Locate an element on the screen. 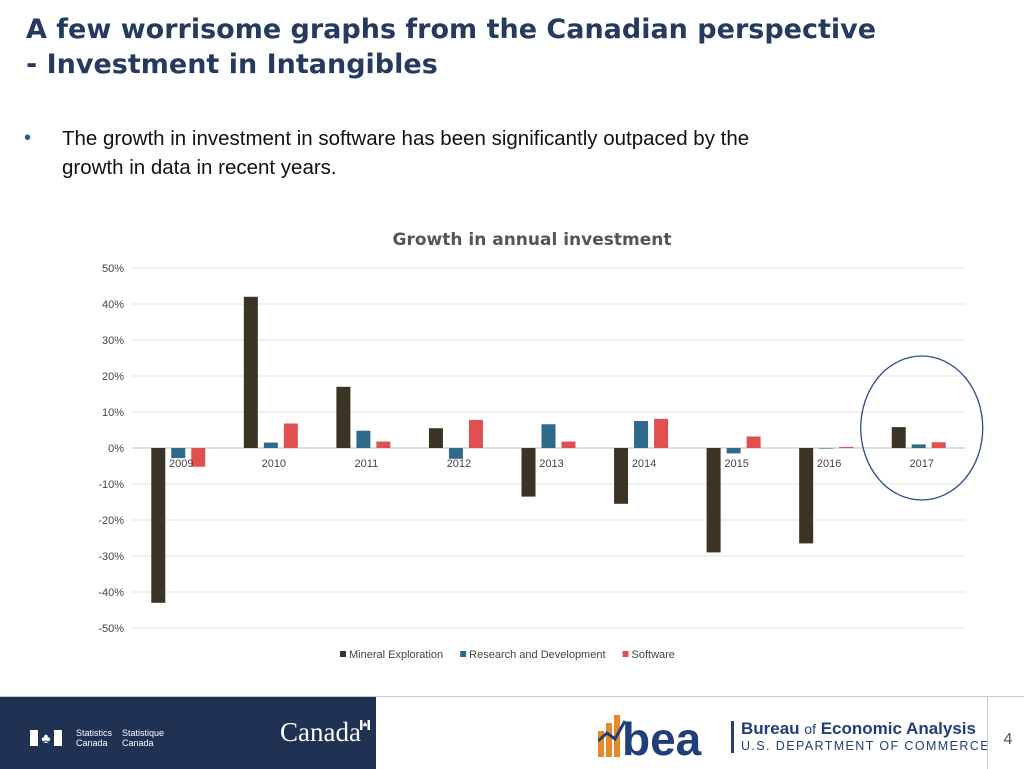 The height and width of the screenshot is (769, 1024). statcan-english-line1: Statistics is located at coordinates (94, 733).